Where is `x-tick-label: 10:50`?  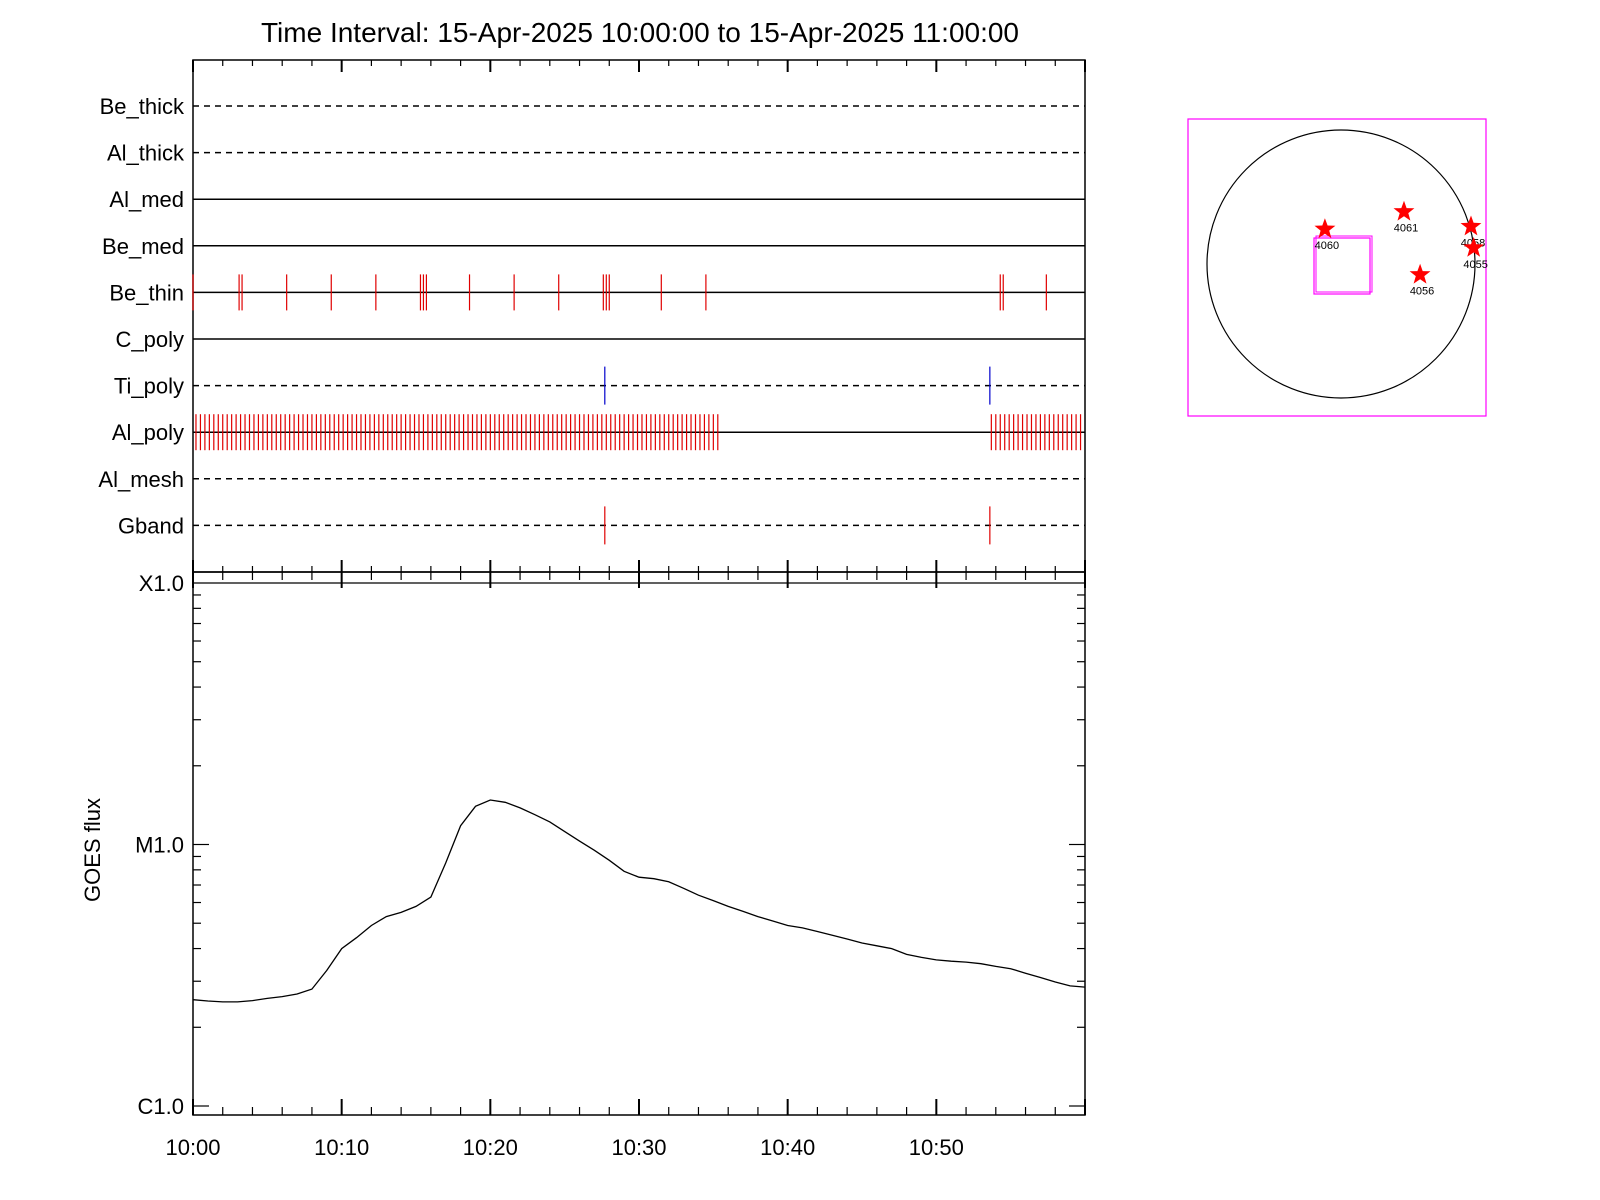
x-tick-label: 10:50 is located at coordinates (936, 1147).